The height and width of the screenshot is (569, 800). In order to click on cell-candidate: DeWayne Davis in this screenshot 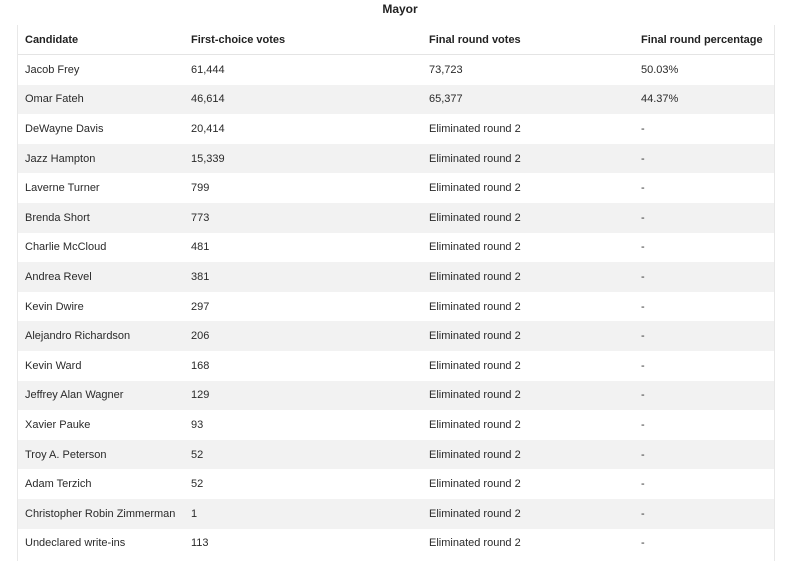, I will do `click(100, 129)`.